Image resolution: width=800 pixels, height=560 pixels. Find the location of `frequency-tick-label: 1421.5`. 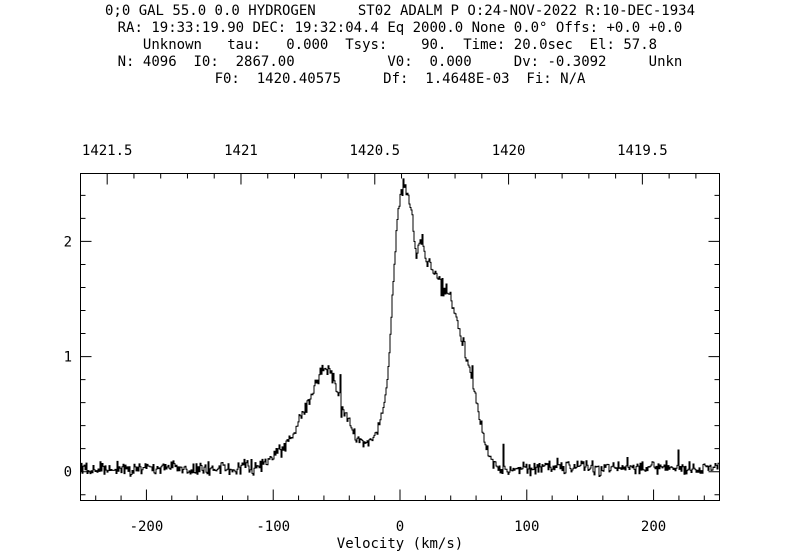

frequency-tick-label: 1421.5 is located at coordinates (107, 151).